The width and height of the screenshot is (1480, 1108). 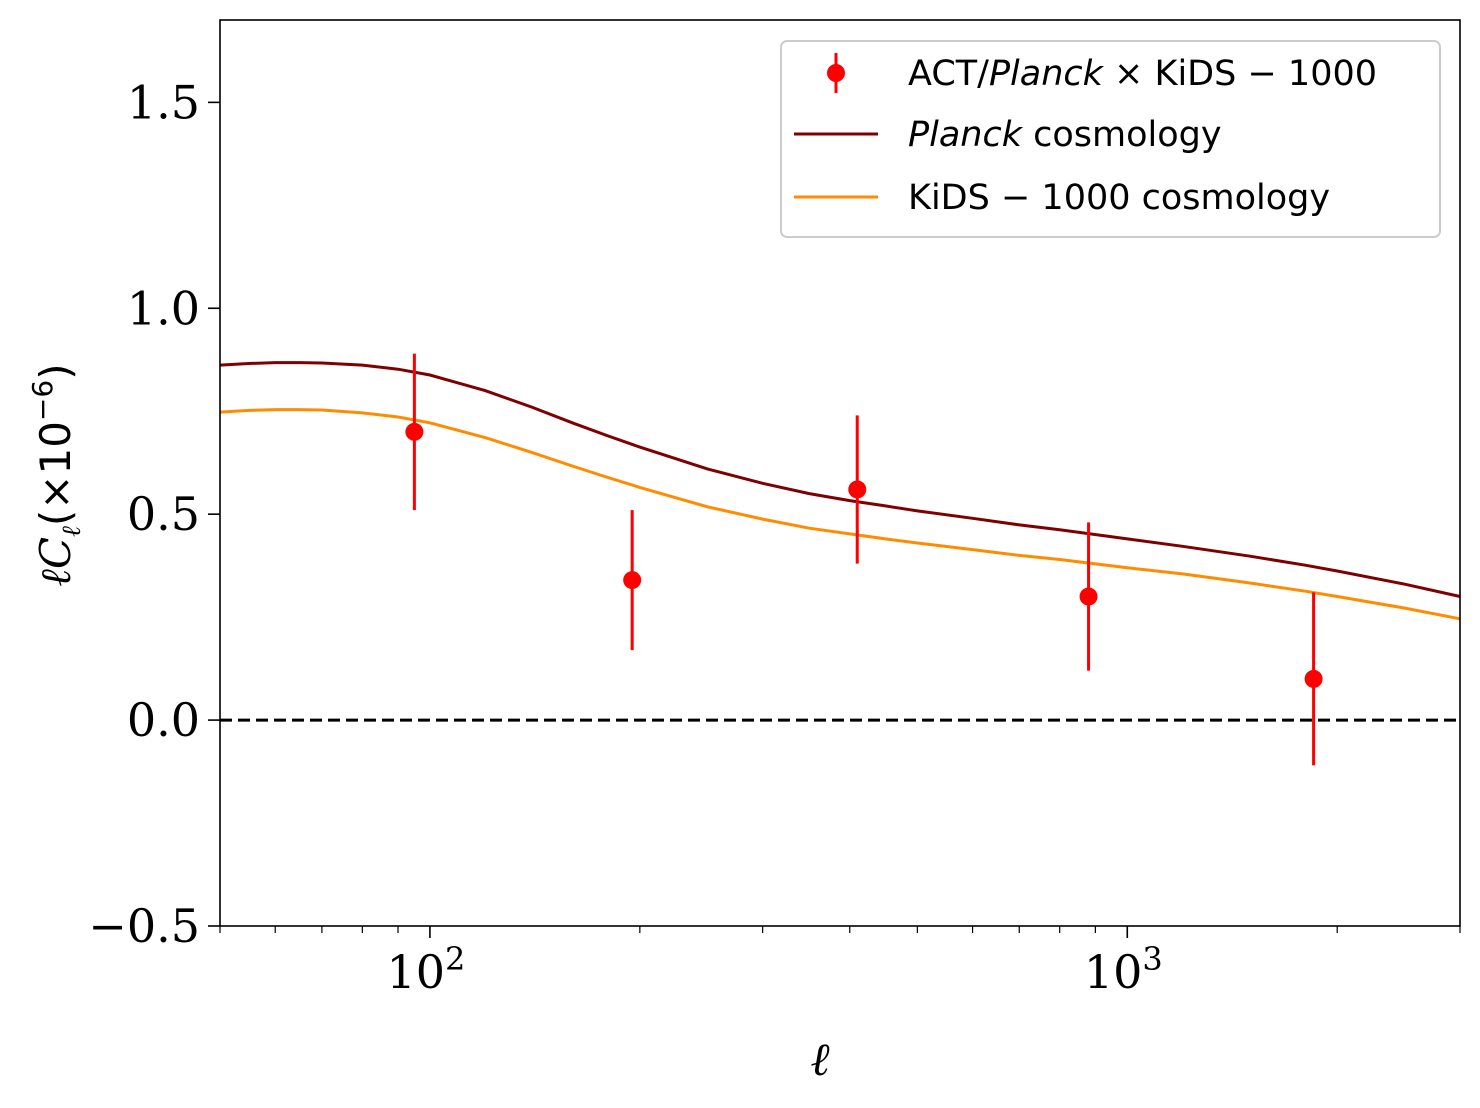 I want to click on legend-marker-point, so click(x=836, y=73).